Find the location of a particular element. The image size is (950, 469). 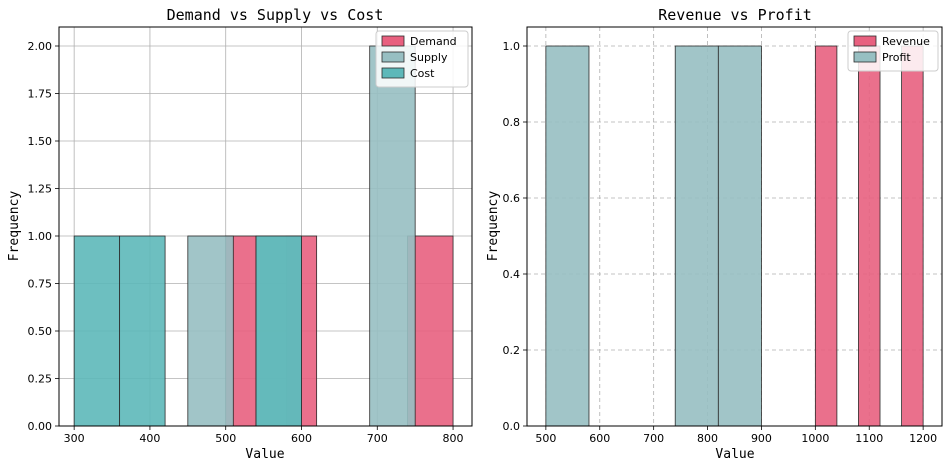

y-tick-label: 0.6 is located at coordinates (512, 198).